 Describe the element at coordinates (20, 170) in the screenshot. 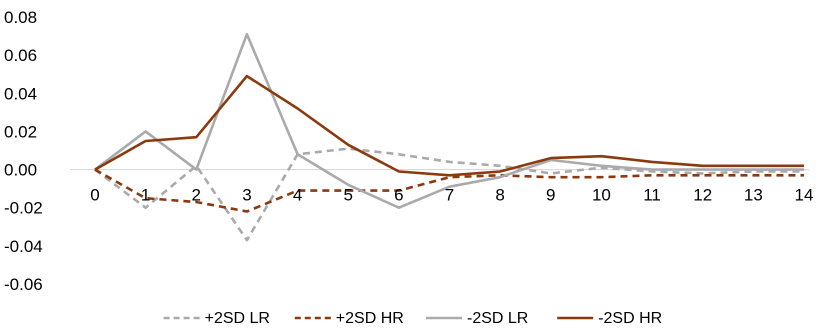

I see `y-tick-label: 0.00` at that location.